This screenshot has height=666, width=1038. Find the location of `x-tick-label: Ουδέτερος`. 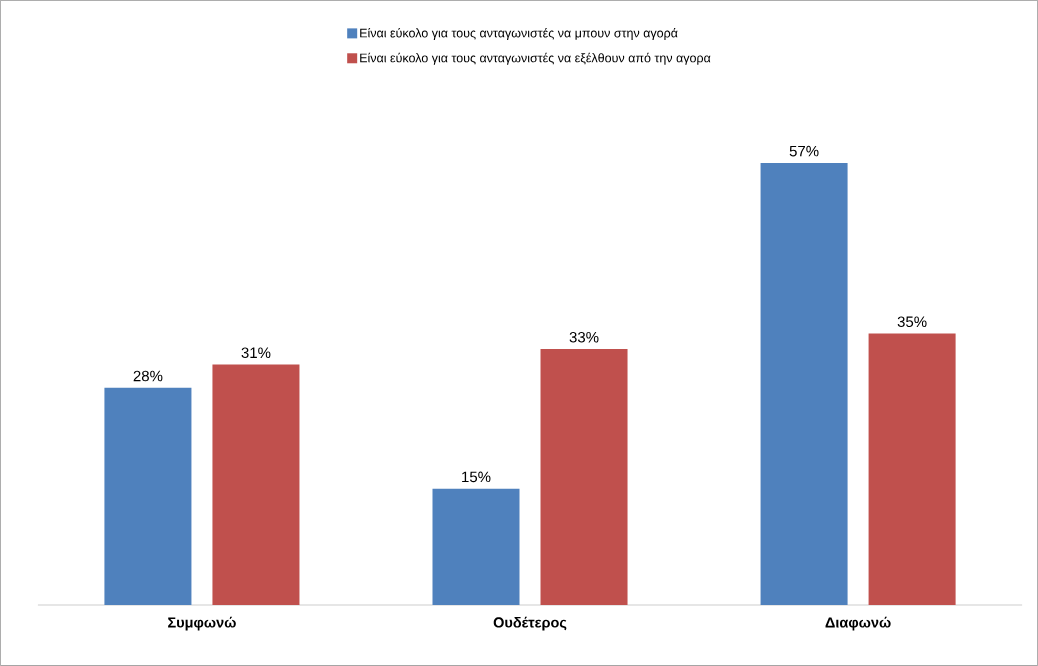

x-tick-label: Ουδέτερος is located at coordinates (530, 623).